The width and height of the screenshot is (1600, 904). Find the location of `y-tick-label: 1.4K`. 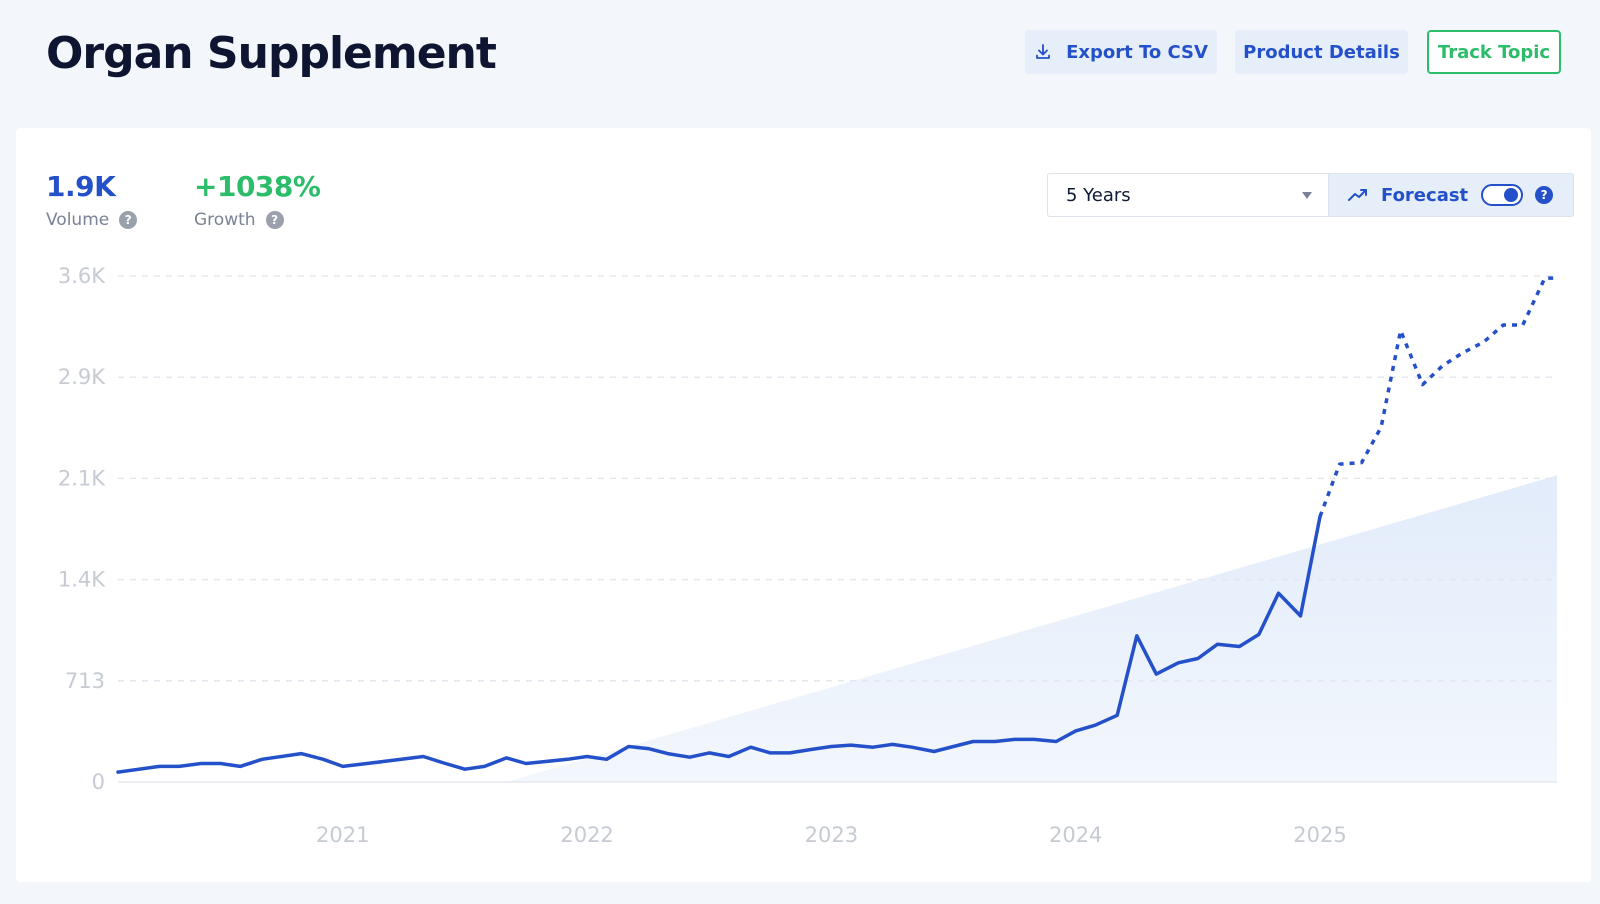

y-tick-label: 1.4K is located at coordinates (82, 580).